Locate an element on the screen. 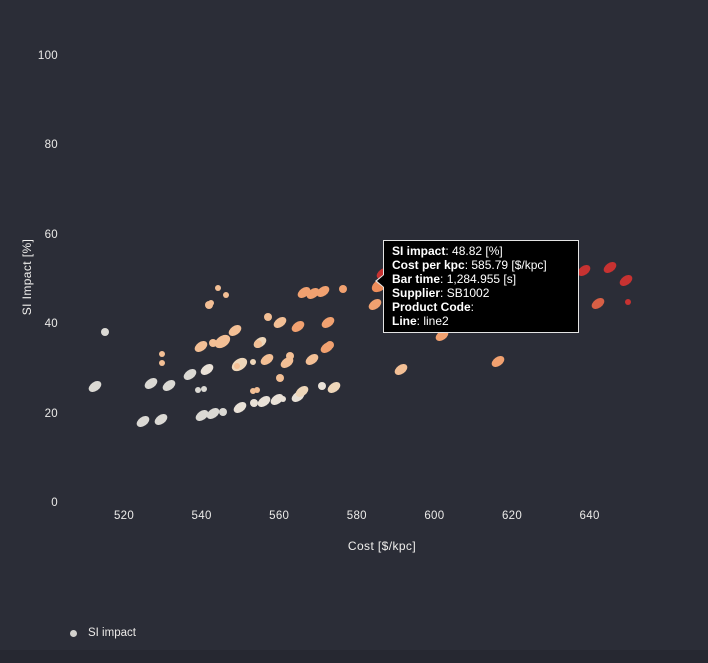  footer-strip is located at coordinates (354, 656).